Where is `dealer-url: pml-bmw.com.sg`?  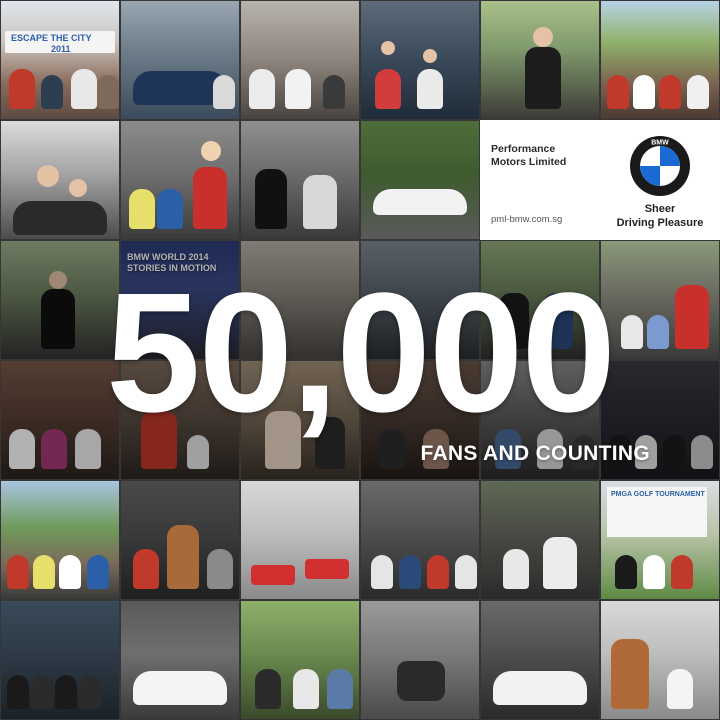
dealer-url: pml-bmw.com.sg is located at coordinates (527, 219).